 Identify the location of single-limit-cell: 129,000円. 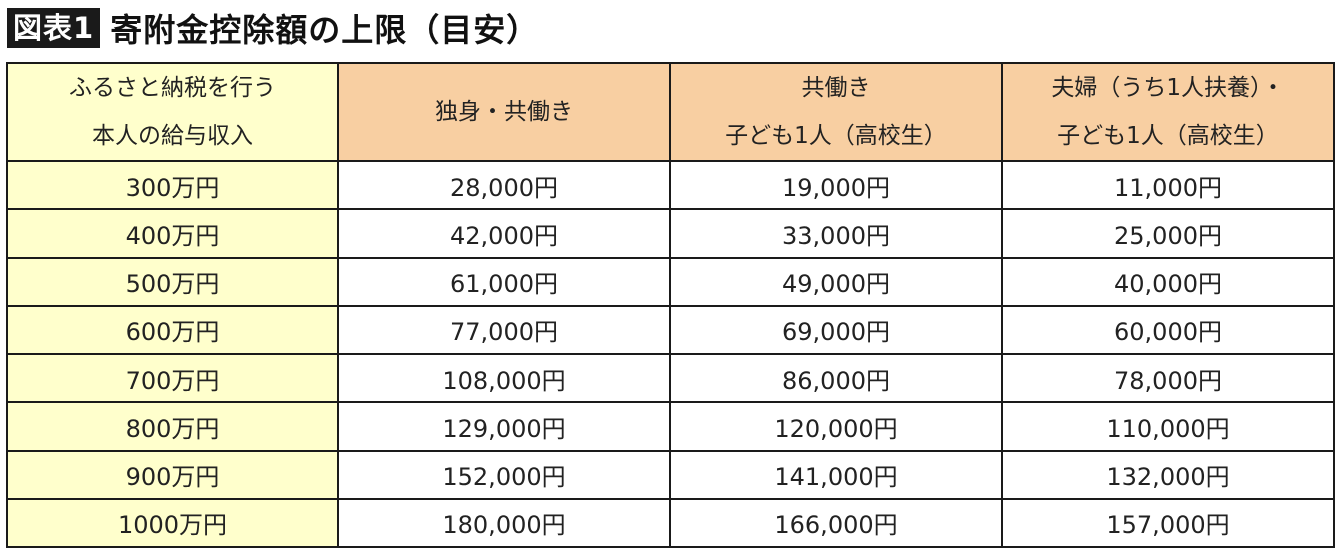
(504, 426).